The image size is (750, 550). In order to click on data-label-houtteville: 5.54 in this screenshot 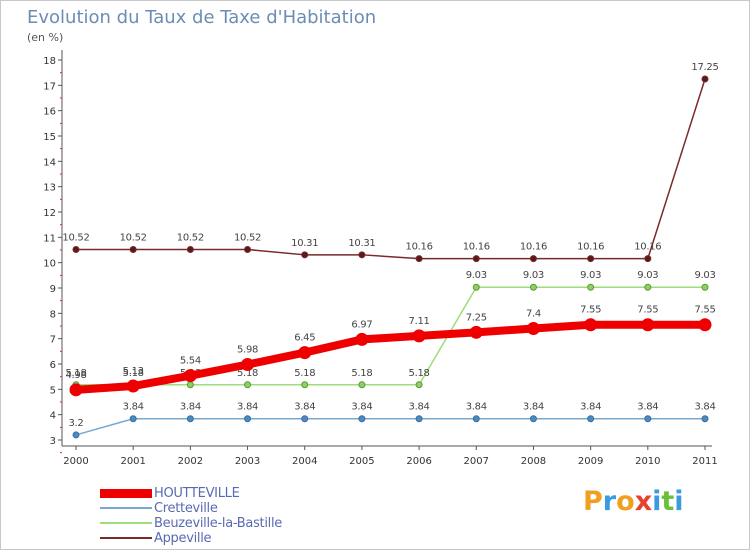, I will do `click(190, 361)`.